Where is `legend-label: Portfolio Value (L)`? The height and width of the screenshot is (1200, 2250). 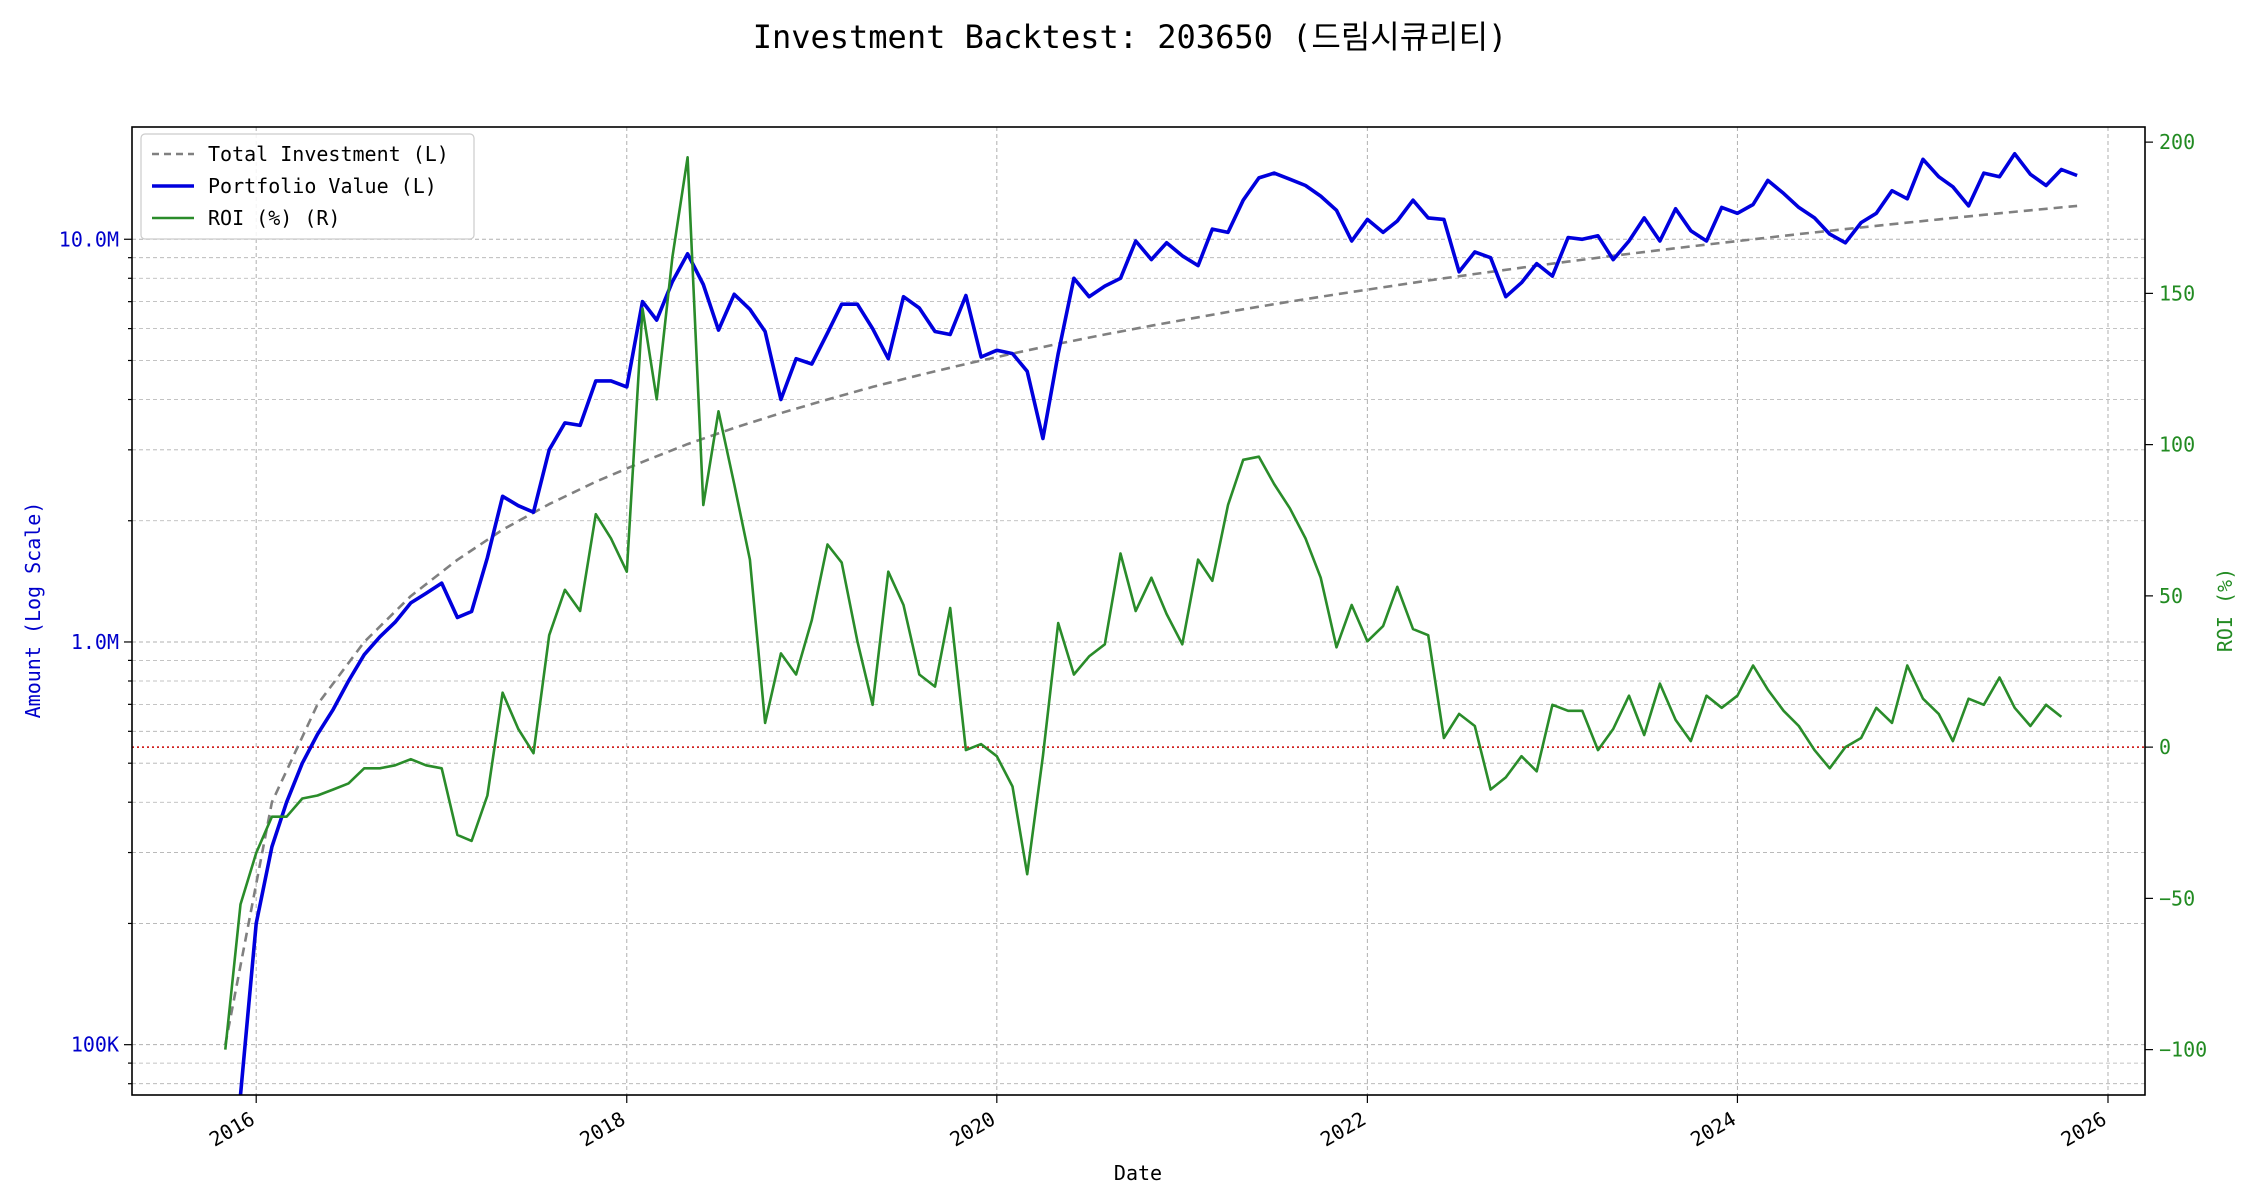
legend-label: Portfolio Value (L) is located at coordinates (322, 186).